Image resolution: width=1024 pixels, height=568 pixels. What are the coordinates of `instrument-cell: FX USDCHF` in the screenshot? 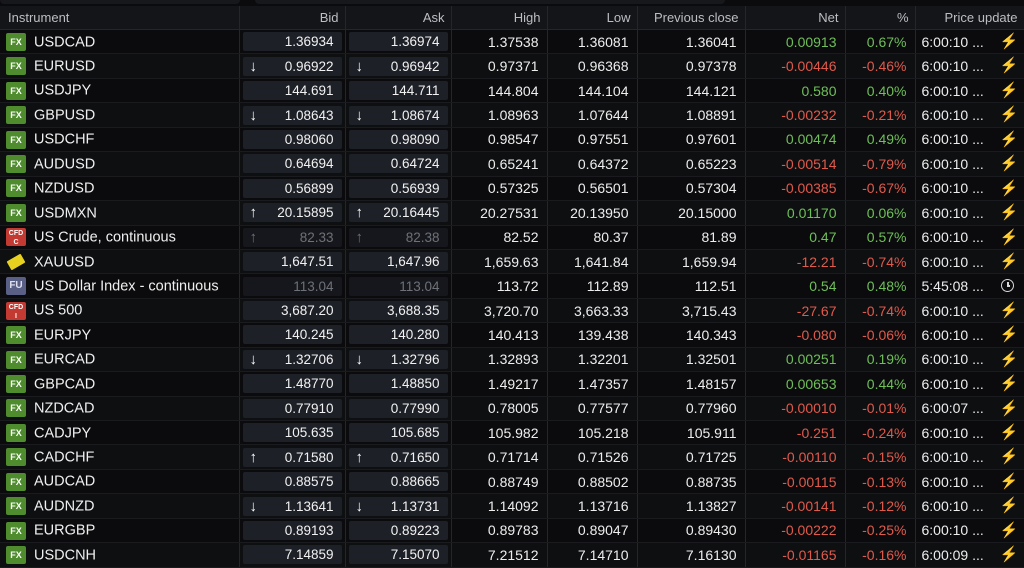 It's located at (120, 140).